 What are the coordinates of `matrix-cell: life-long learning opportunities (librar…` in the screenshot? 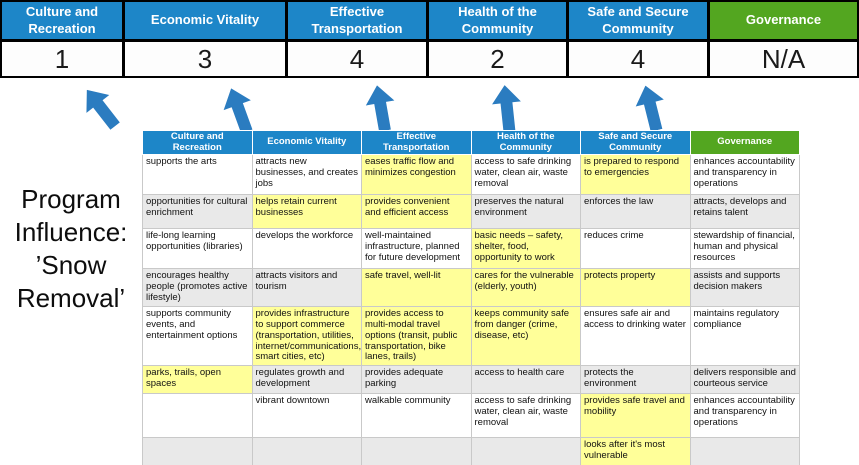 It's located at (197, 248).